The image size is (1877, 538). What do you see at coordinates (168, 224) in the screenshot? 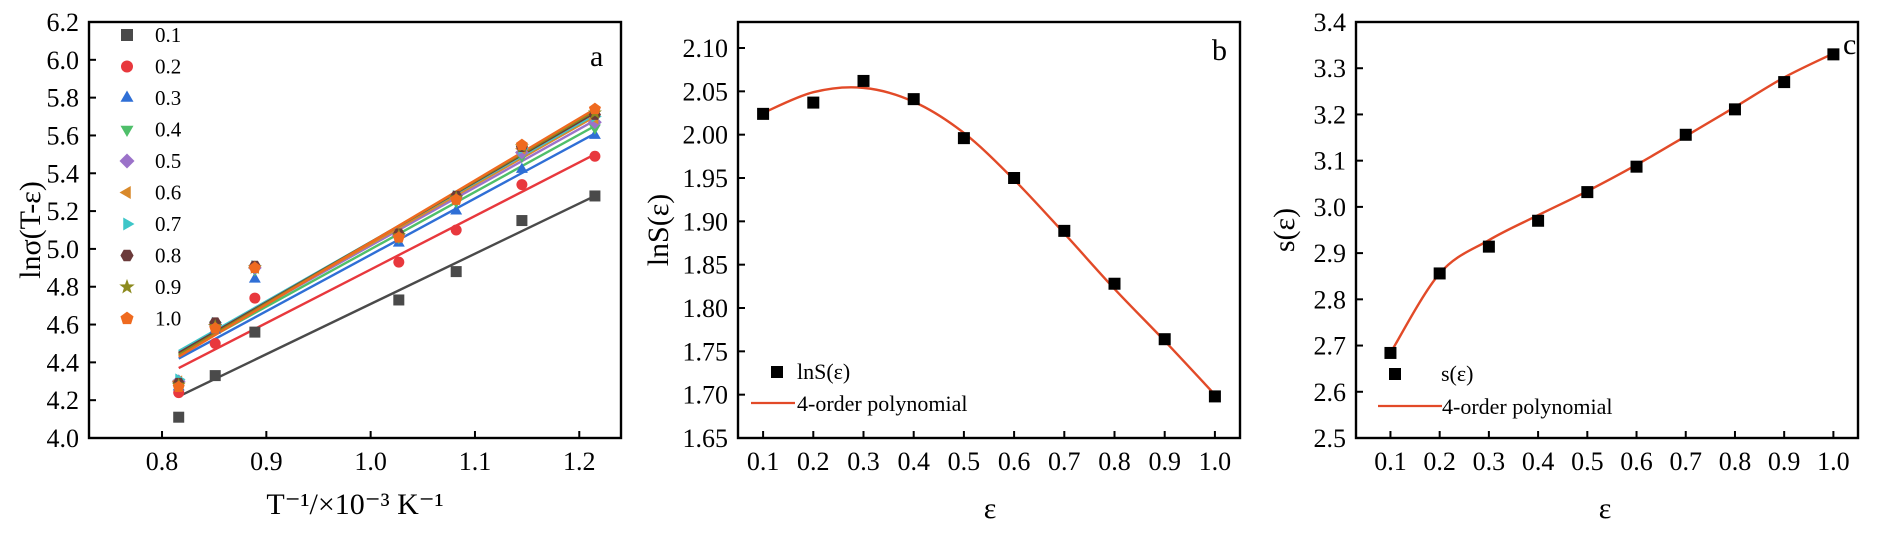
I see `legend-label-0.7: 0.7` at bounding box center [168, 224].